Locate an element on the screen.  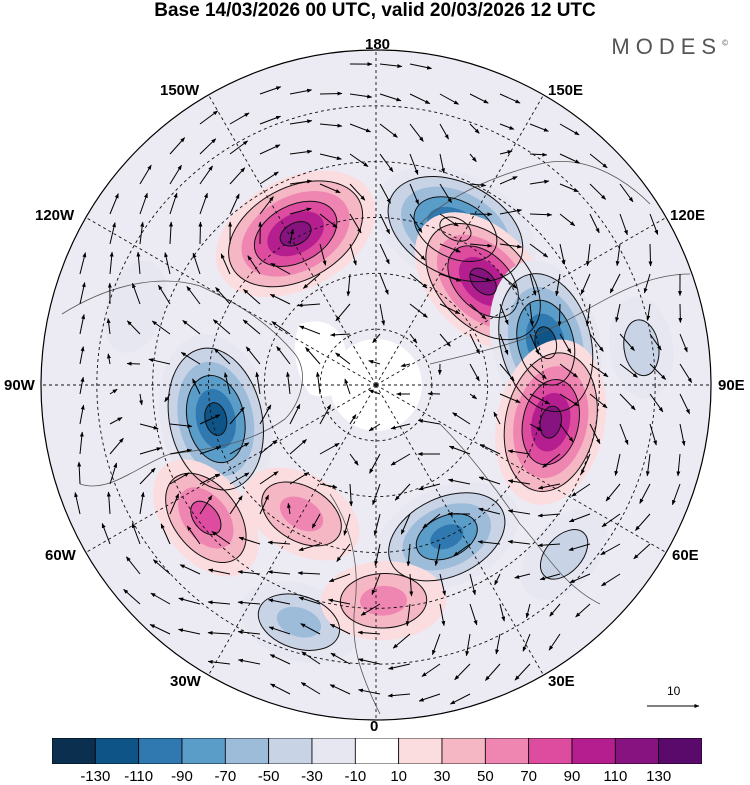
lon-label-30e: 30E is located at coordinates (561, 681).